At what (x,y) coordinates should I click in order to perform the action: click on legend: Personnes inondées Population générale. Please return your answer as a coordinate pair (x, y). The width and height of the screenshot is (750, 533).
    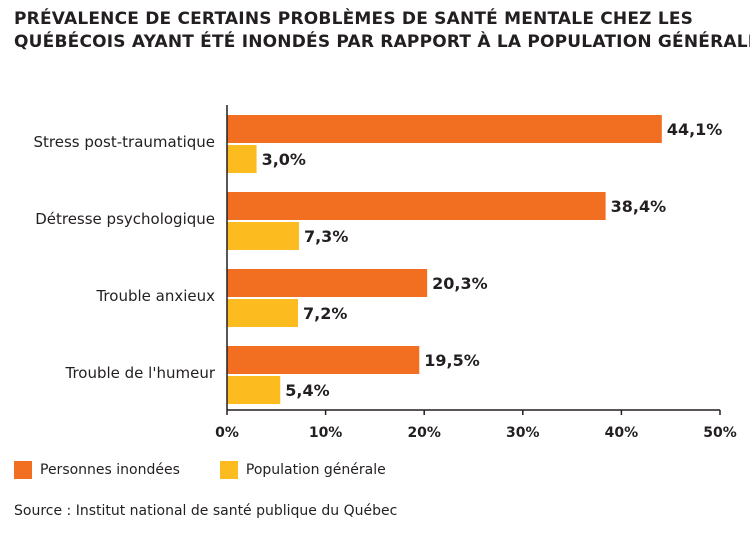
    Looking at the image, I should click on (200, 470).